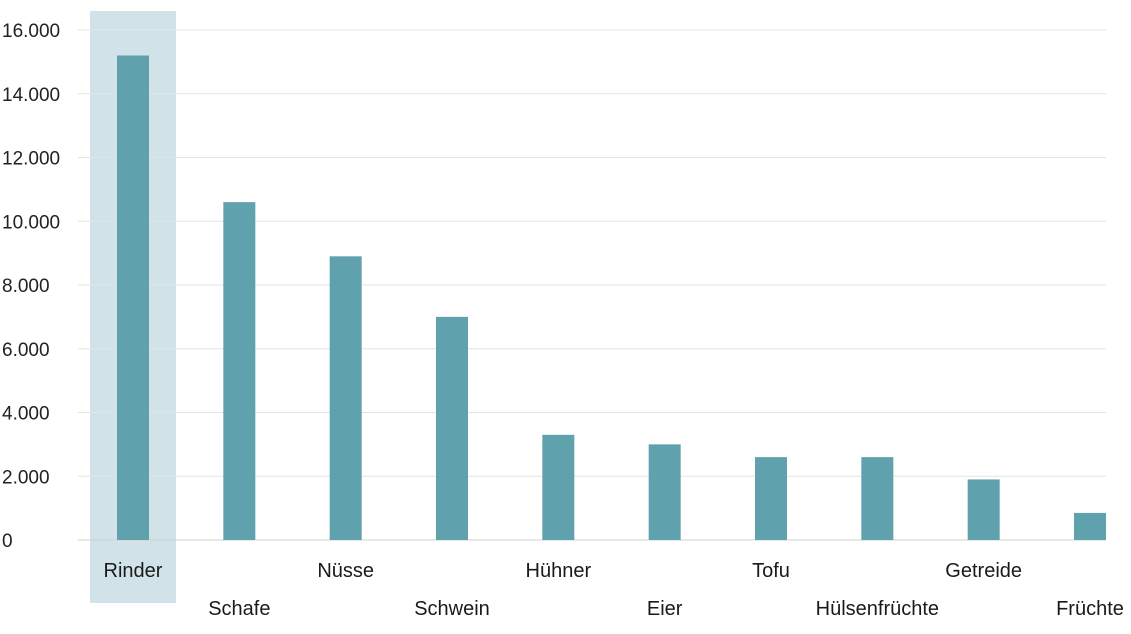 The height and width of the screenshot is (634, 1131). I want to click on y-tick-label: 0, so click(7, 541).